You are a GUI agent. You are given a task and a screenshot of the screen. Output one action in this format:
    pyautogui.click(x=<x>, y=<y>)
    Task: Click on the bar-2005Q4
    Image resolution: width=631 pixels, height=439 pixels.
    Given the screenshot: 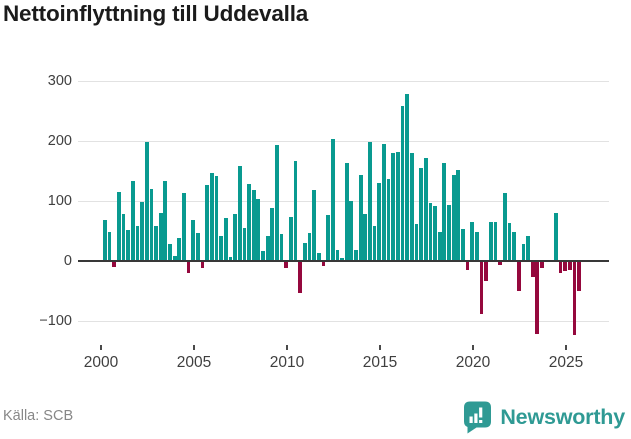 What is the action you would take?
    pyautogui.click(x=211, y=216)
    